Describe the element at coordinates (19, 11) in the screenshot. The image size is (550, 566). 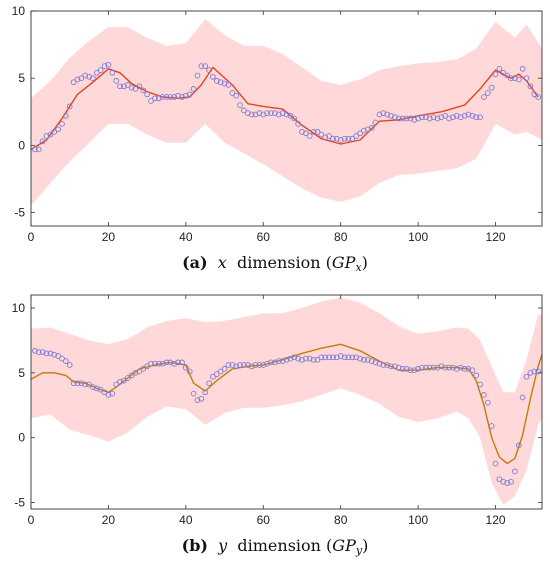
I see `chart-a-y-tick-label: 10` at that location.